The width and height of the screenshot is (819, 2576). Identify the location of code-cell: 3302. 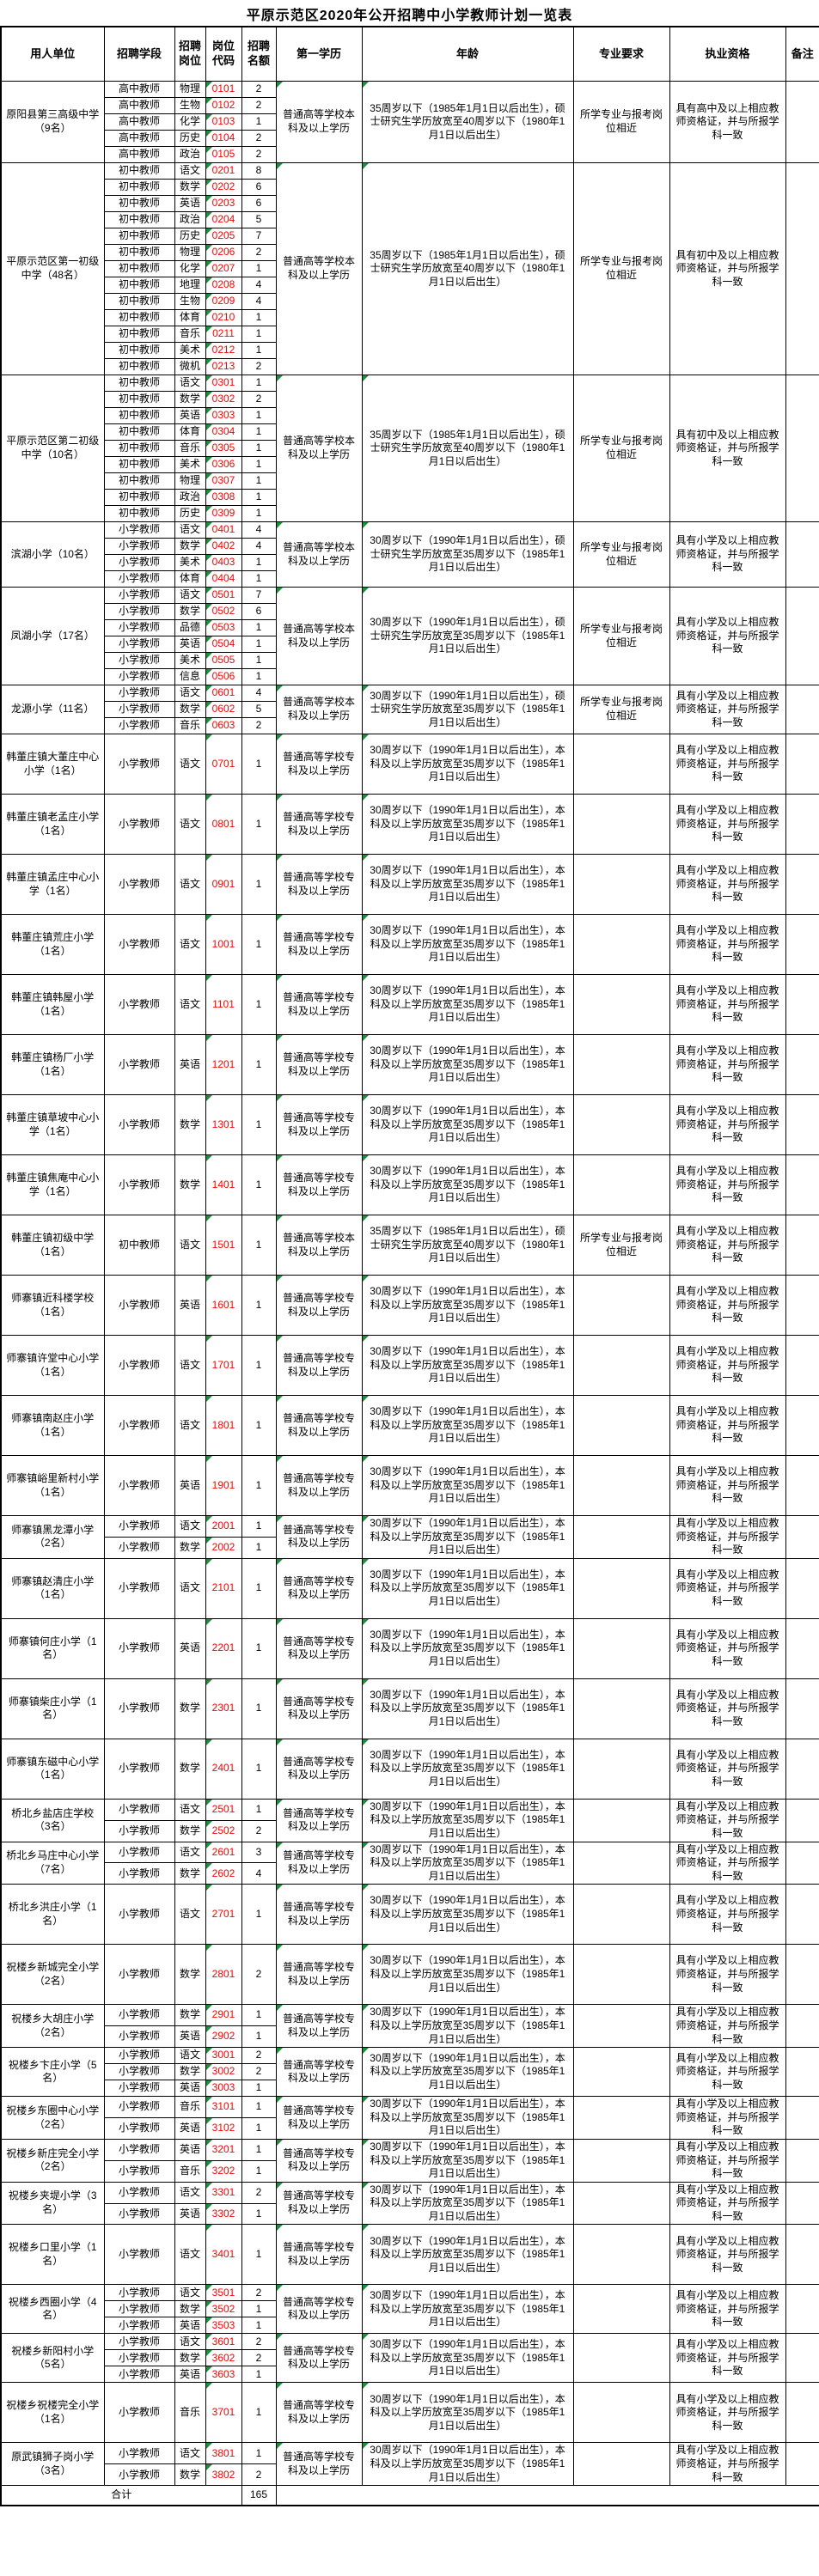
(224, 2214).